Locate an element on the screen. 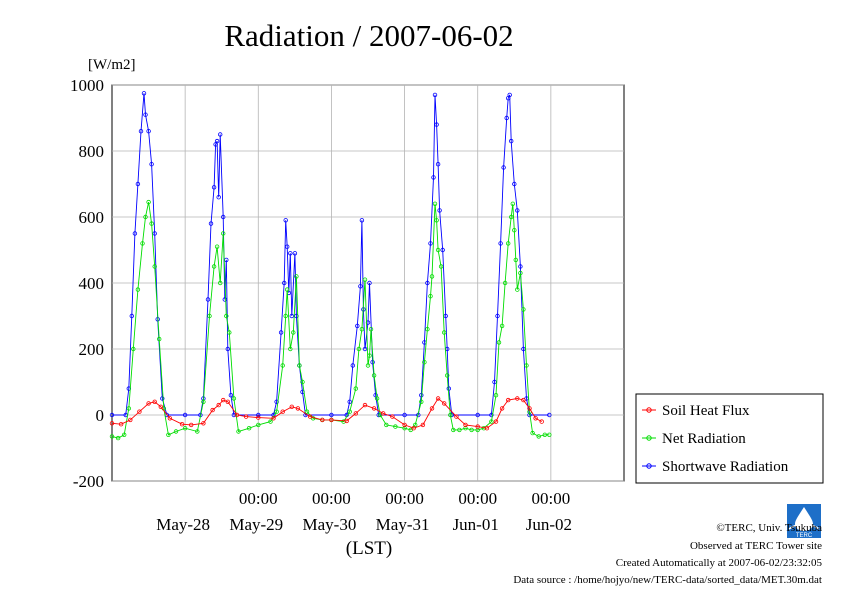  date-label: May-30 is located at coordinates (330, 524).